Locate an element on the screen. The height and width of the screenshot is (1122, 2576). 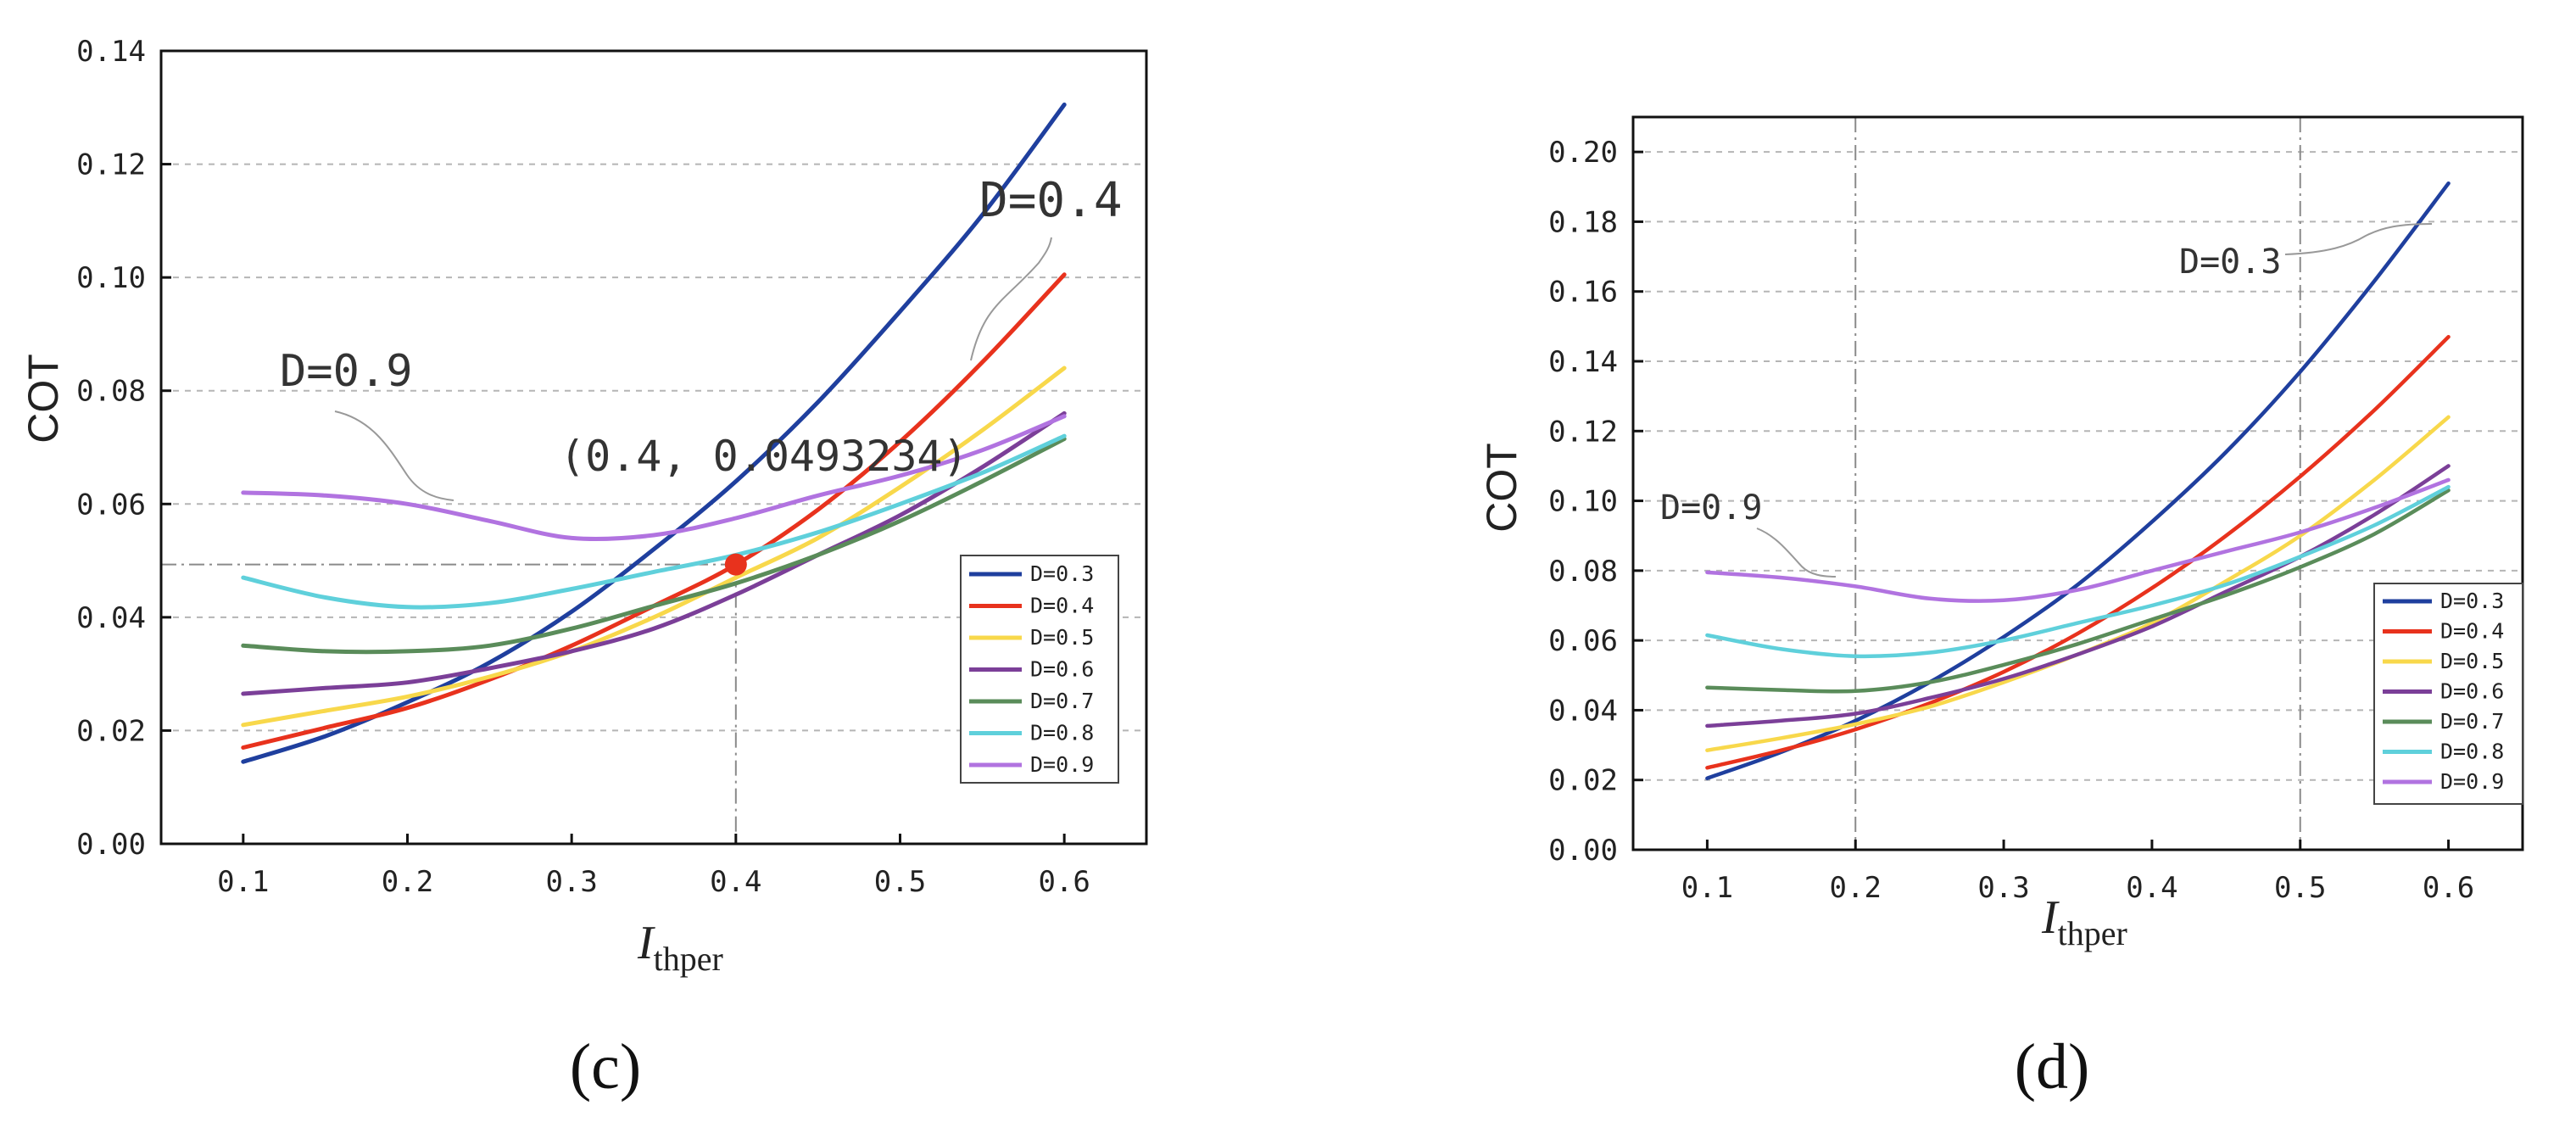
c-legend: D=0.3 D=0.4 D=0.5 D=0.6 D=0.7 D=0.8 D=0.9 is located at coordinates (1039, 670).